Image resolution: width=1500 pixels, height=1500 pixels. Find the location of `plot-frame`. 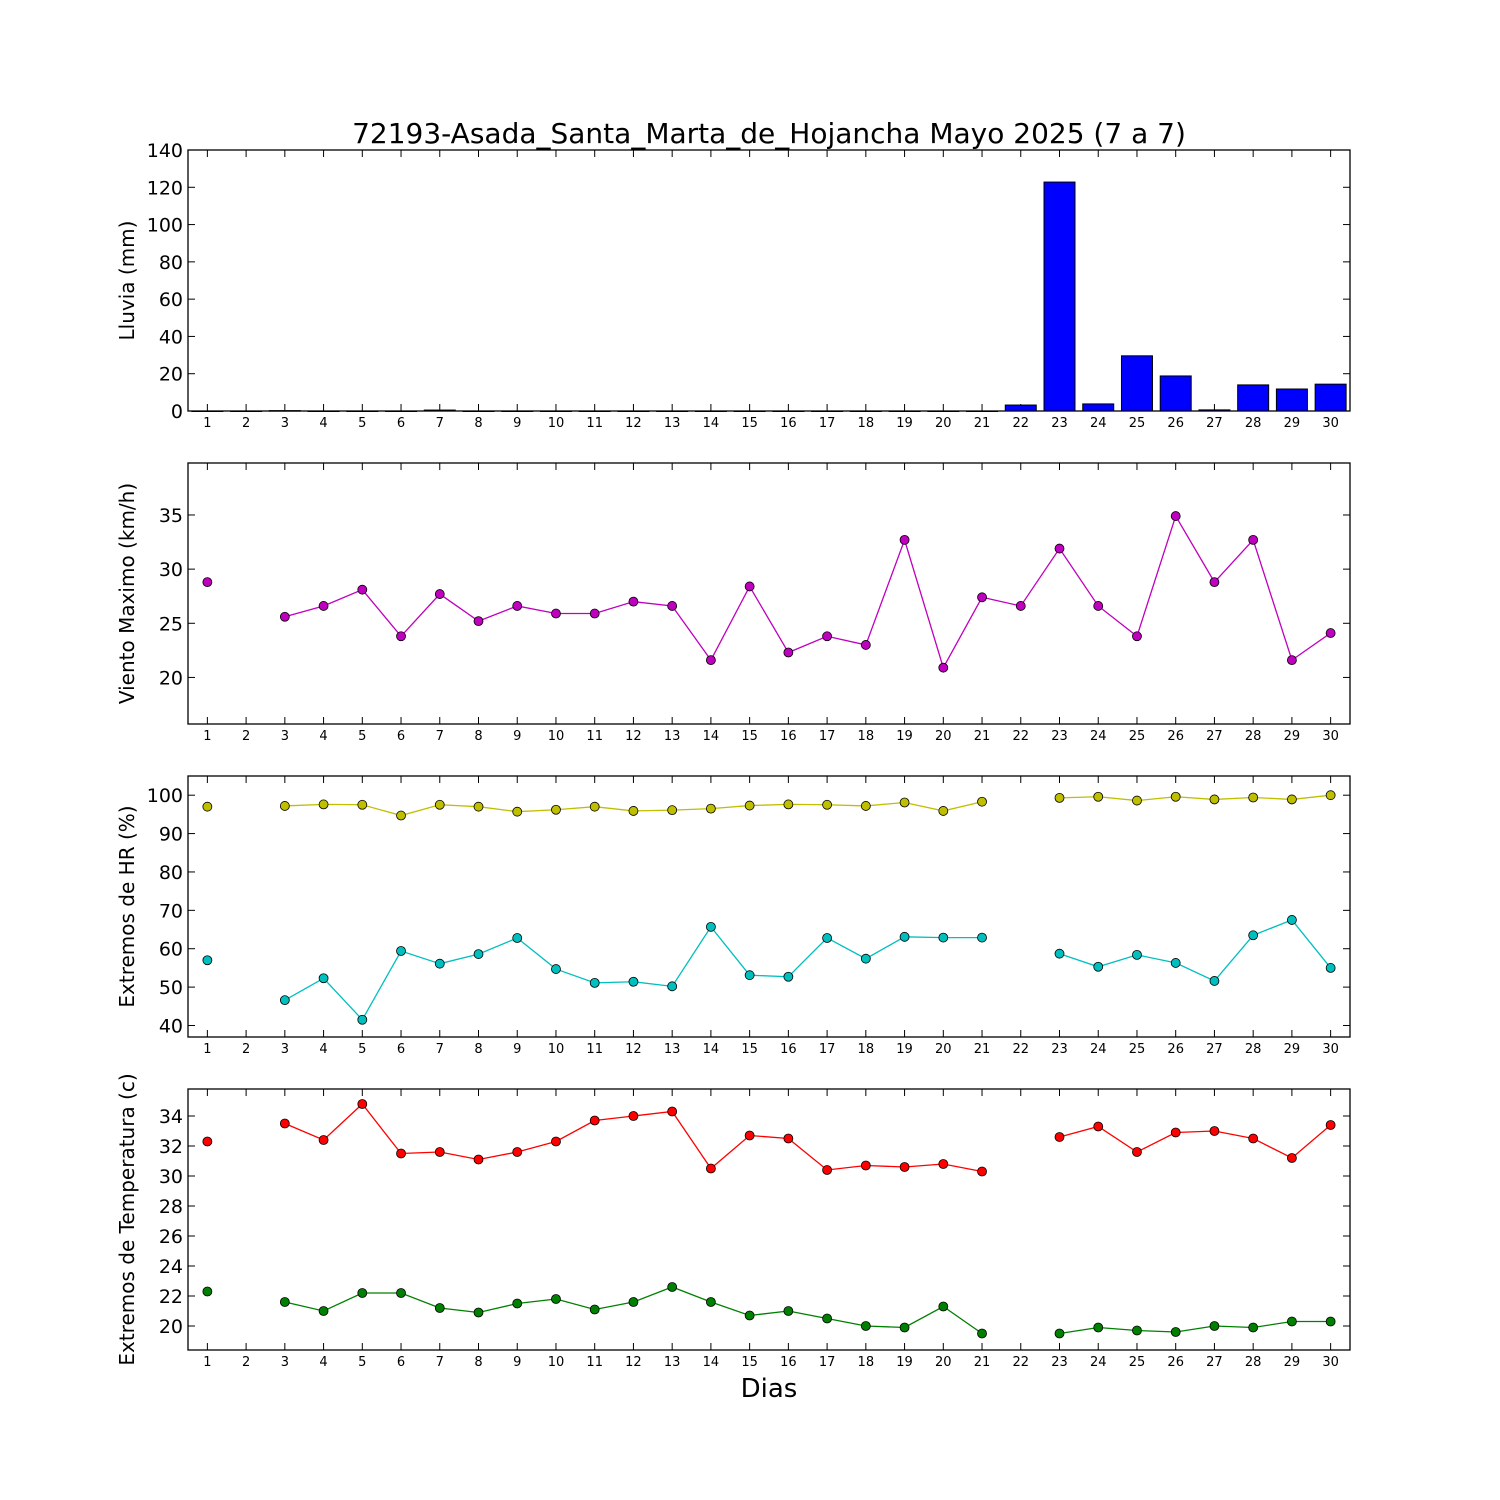

plot-frame is located at coordinates (769, 280).